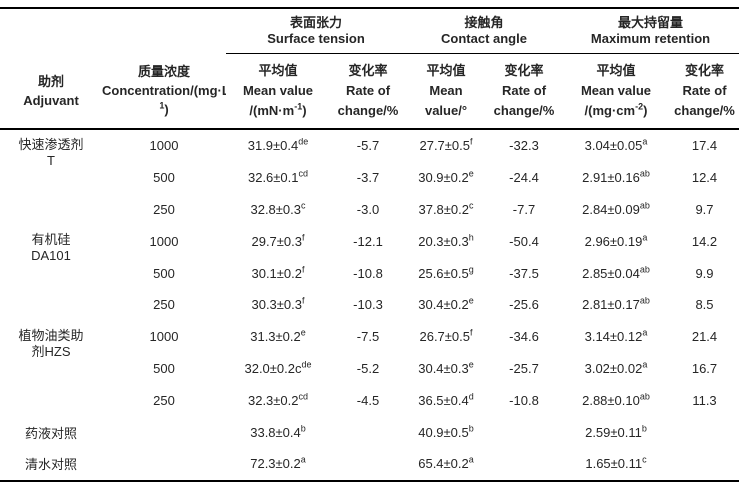 This screenshot has width=739, height=487. What do you see at coordinates (51, 91) in the screenshot?
I see `col-header-adjuvant: 助剂 Adjuvant` at bounding box center [51, 91].